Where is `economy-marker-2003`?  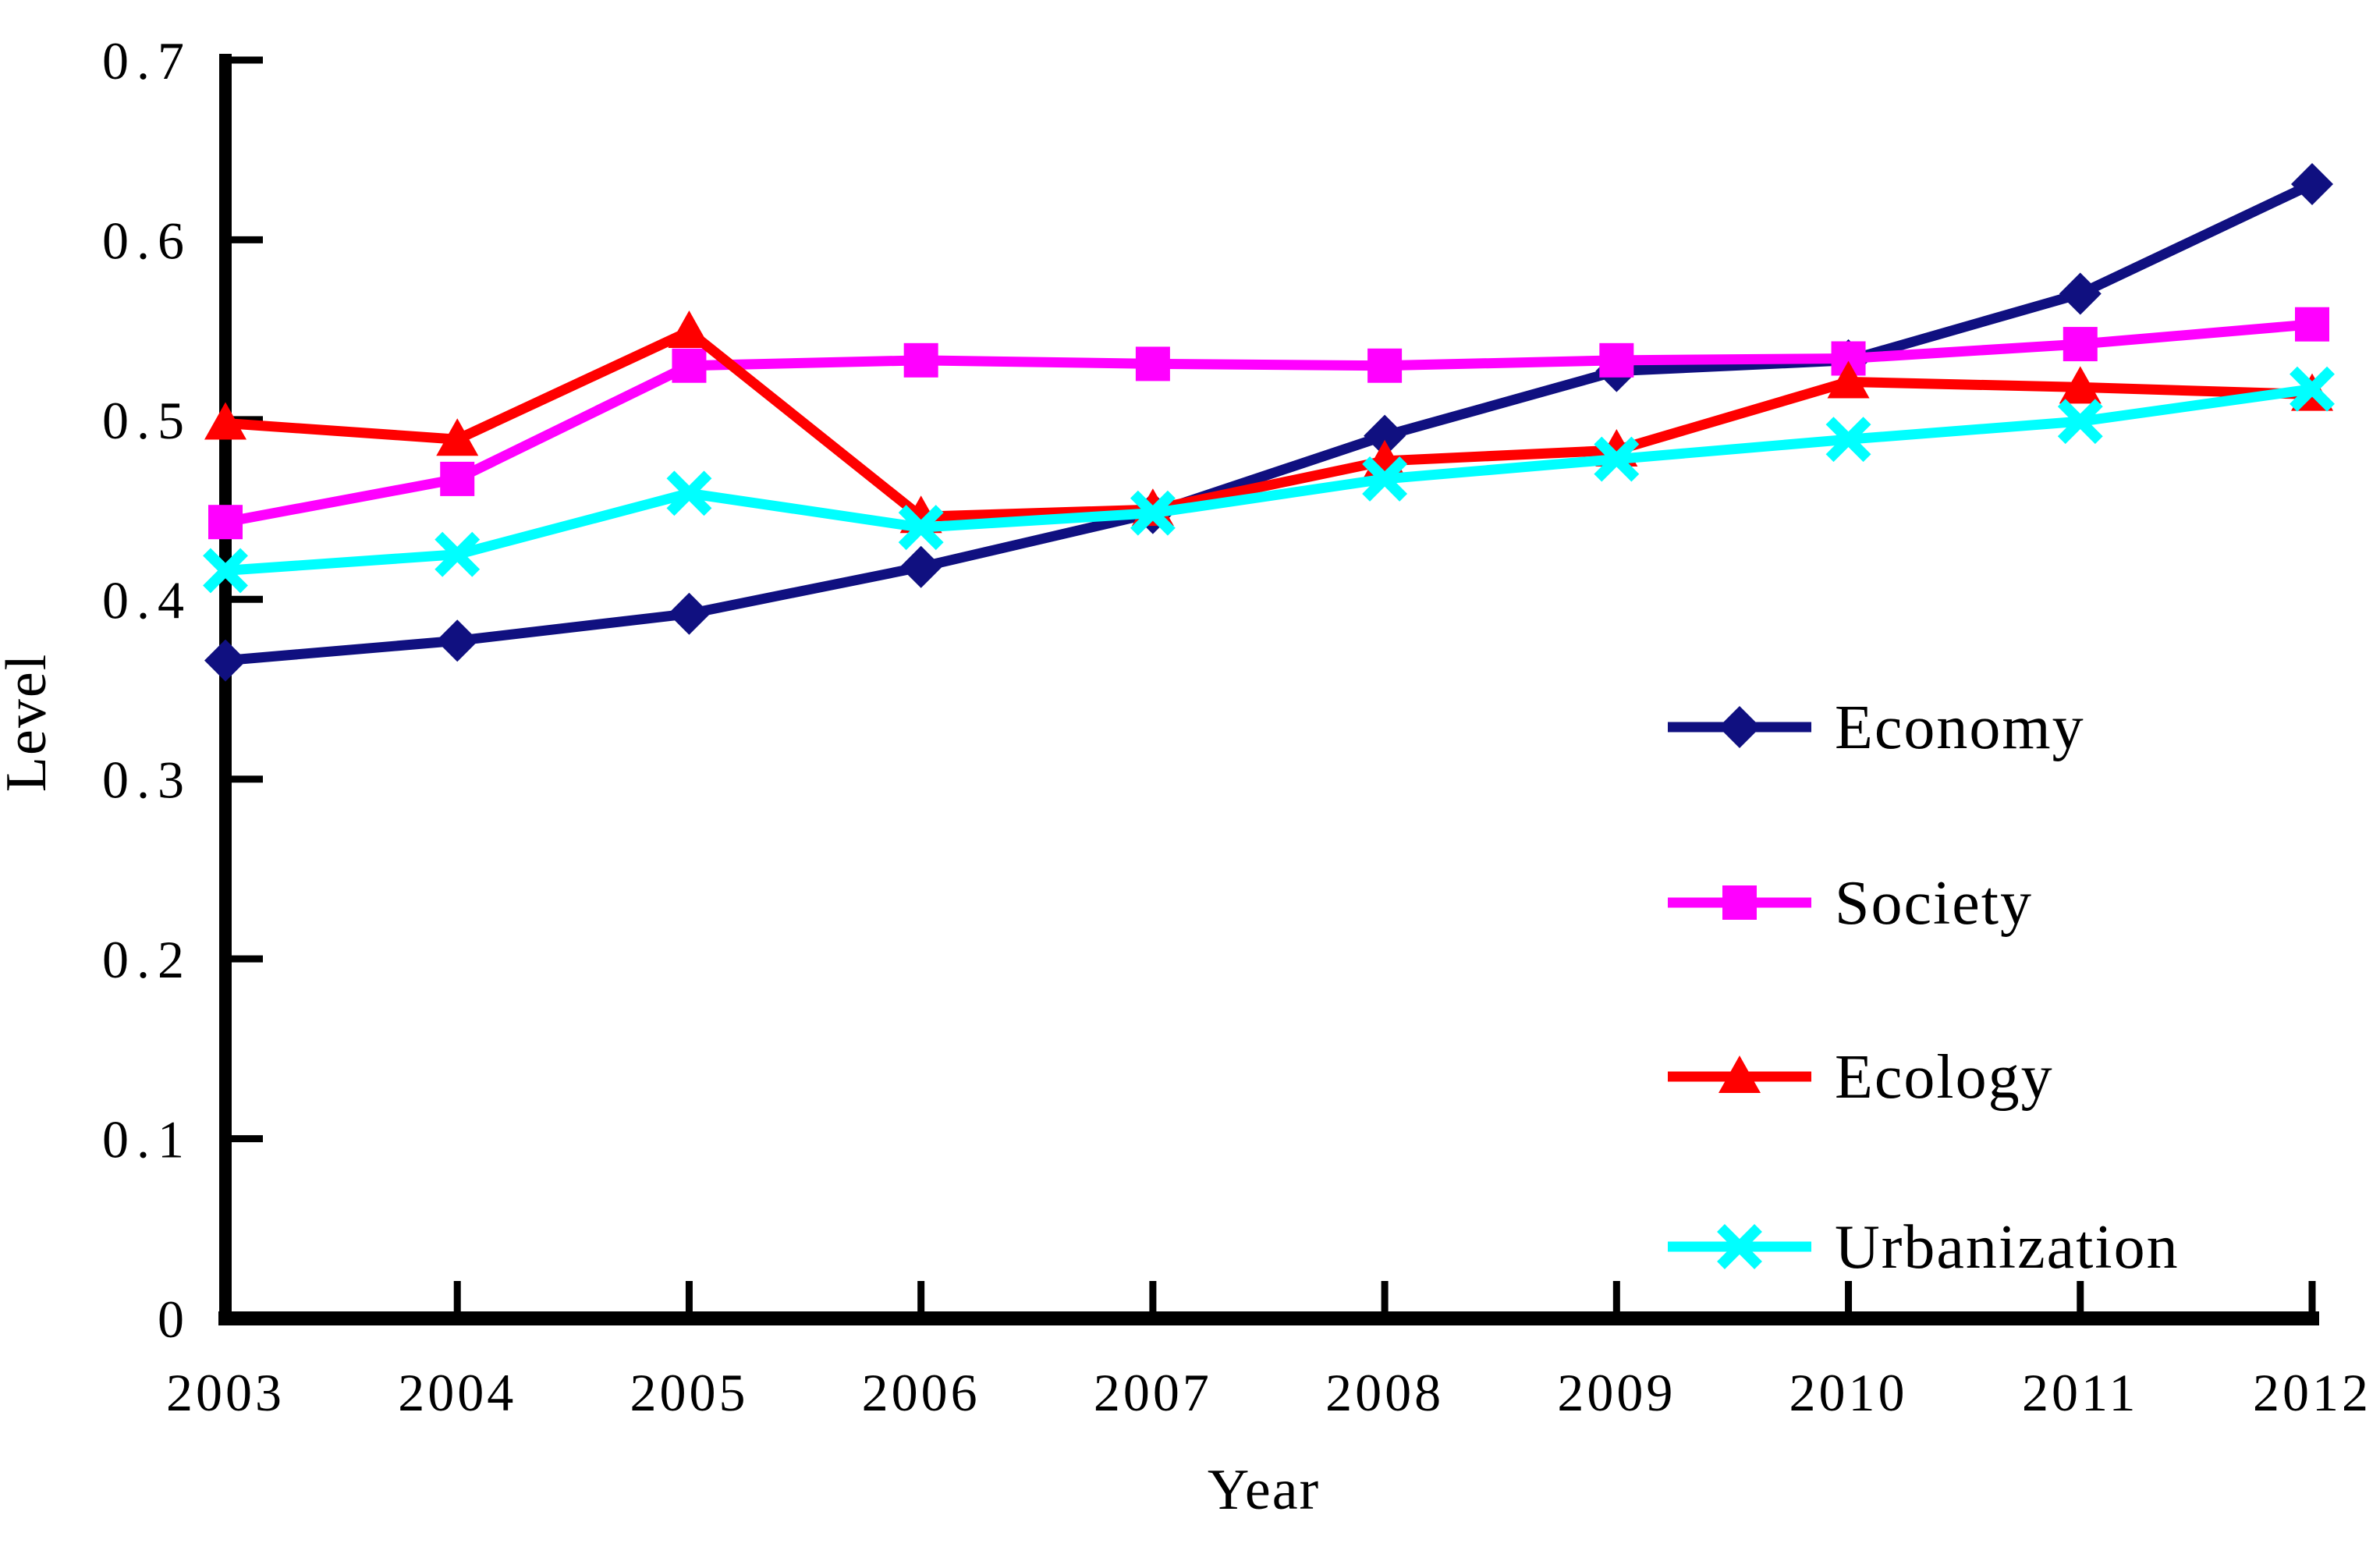 economy-marker-2003 is located at coordinates (226, 661).